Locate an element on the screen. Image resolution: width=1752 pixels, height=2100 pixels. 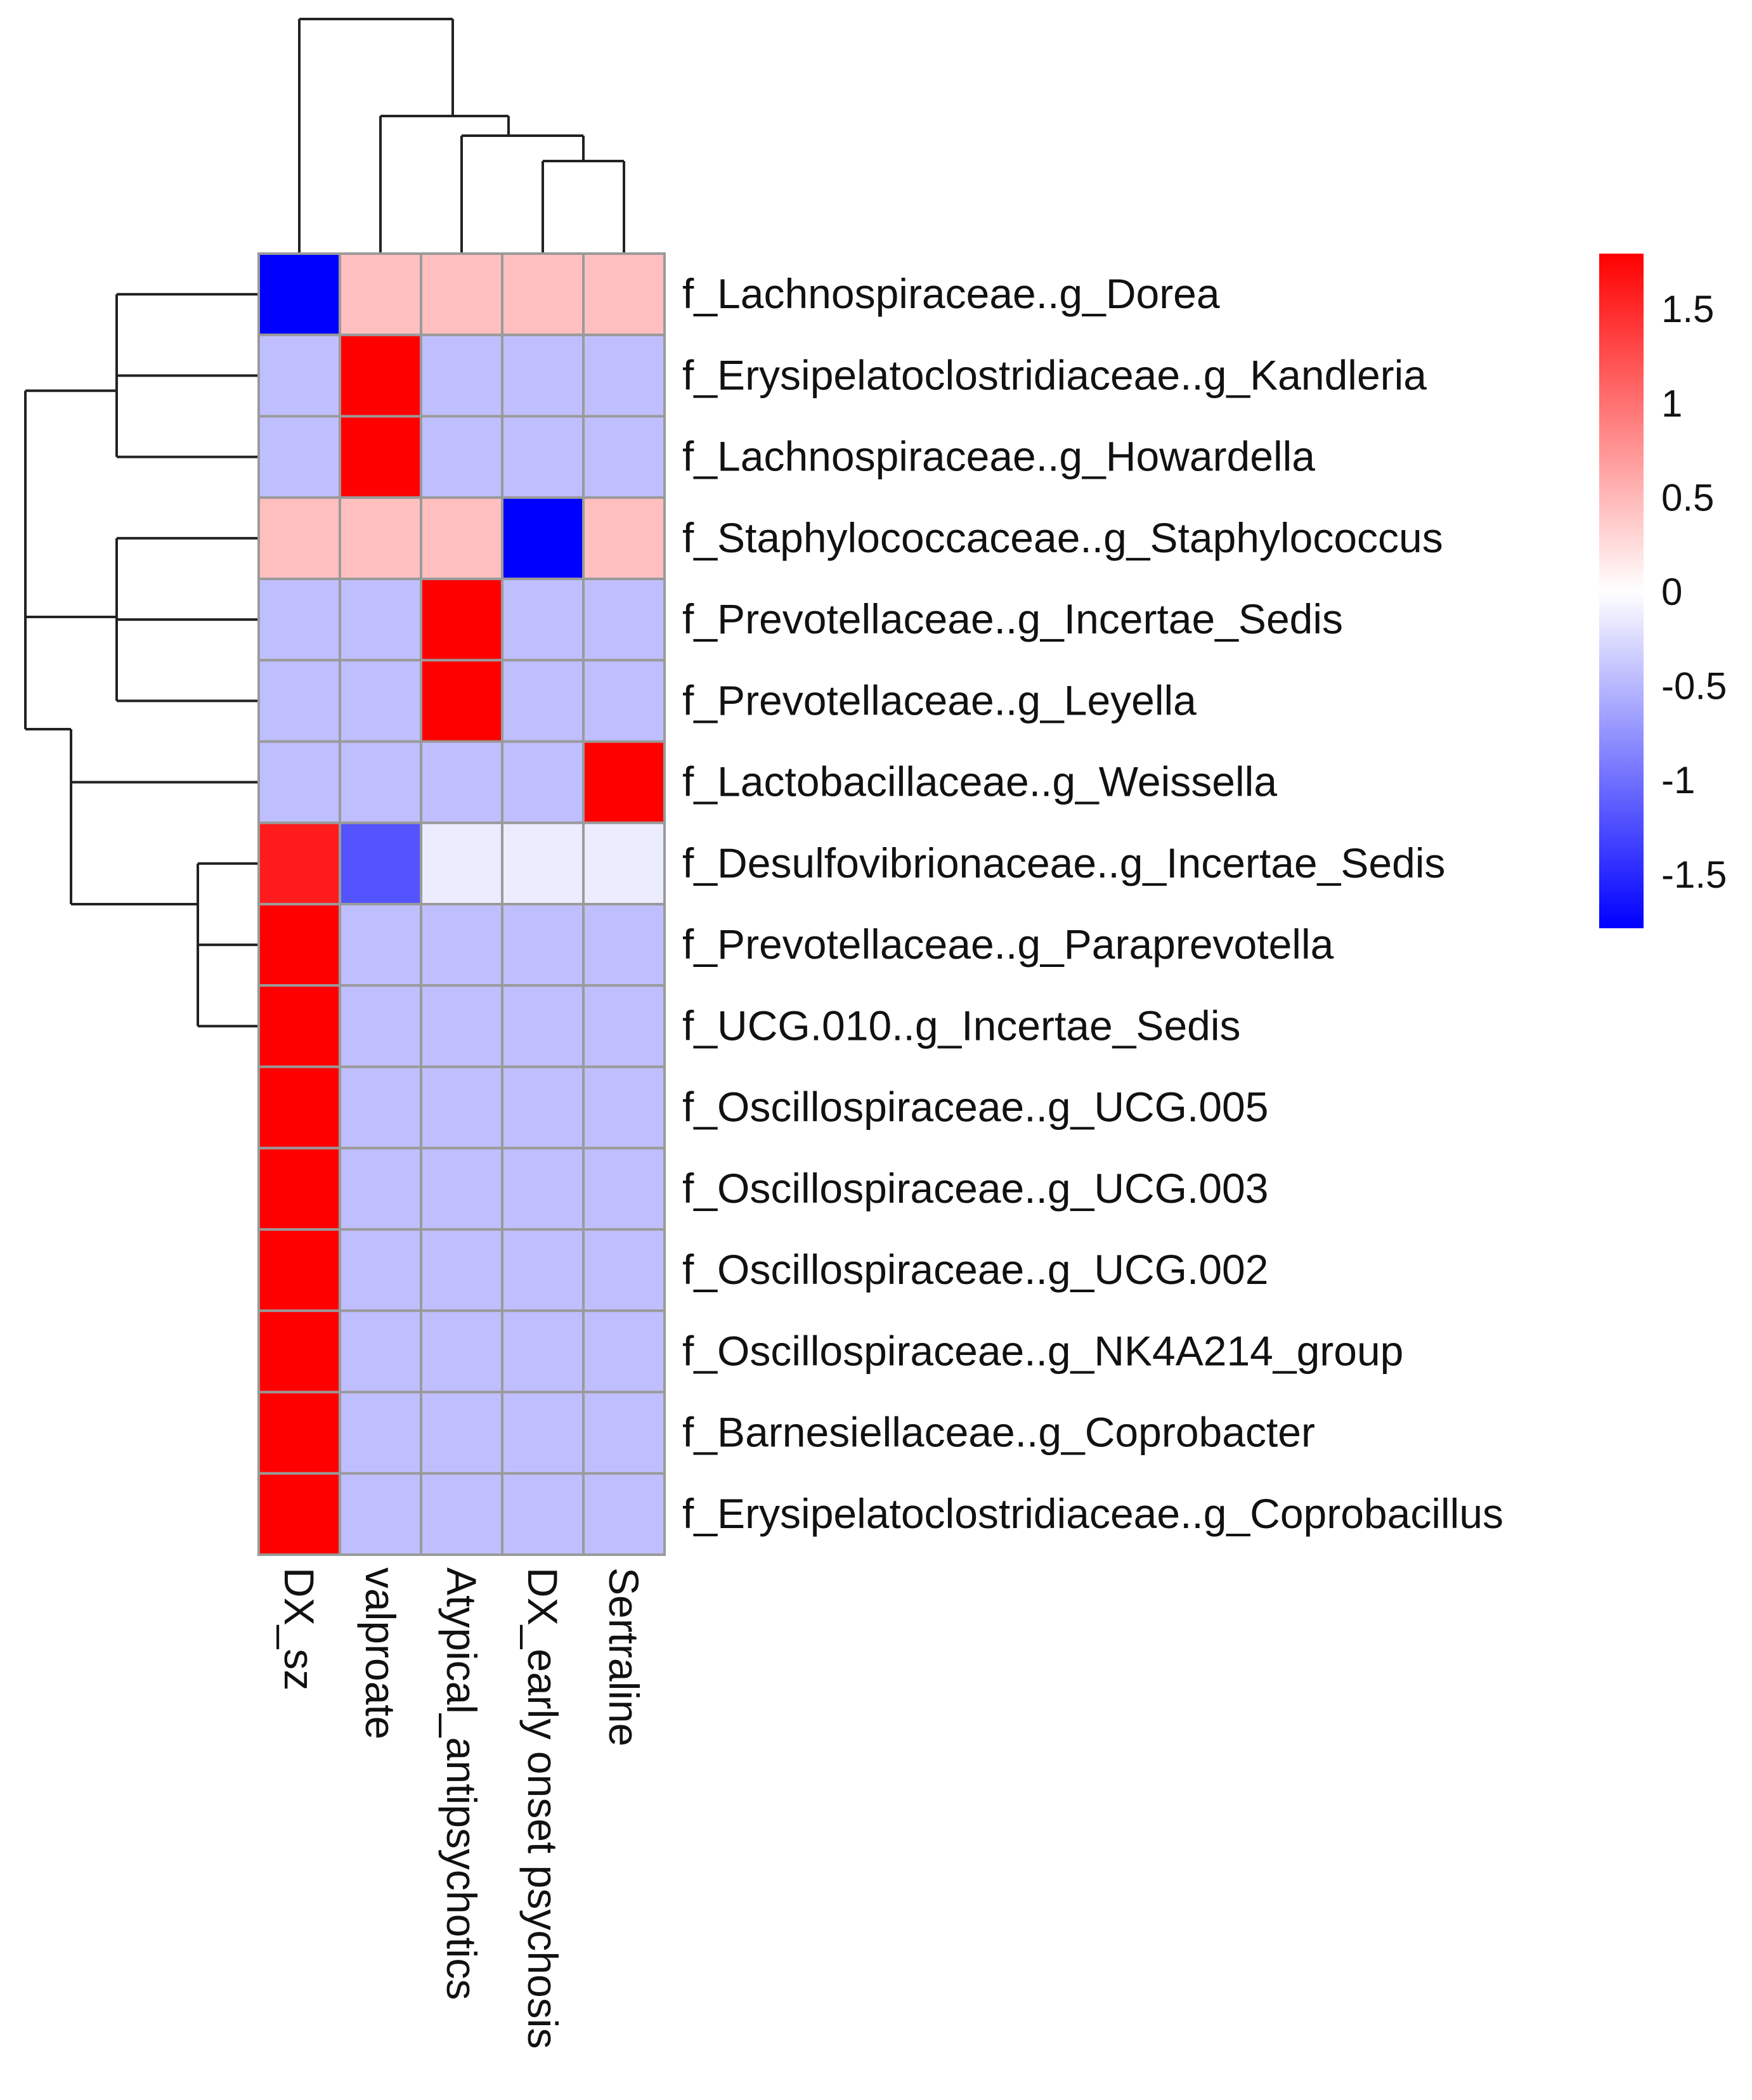
column-label: Sertraline is located at coordinates (623, 1657).